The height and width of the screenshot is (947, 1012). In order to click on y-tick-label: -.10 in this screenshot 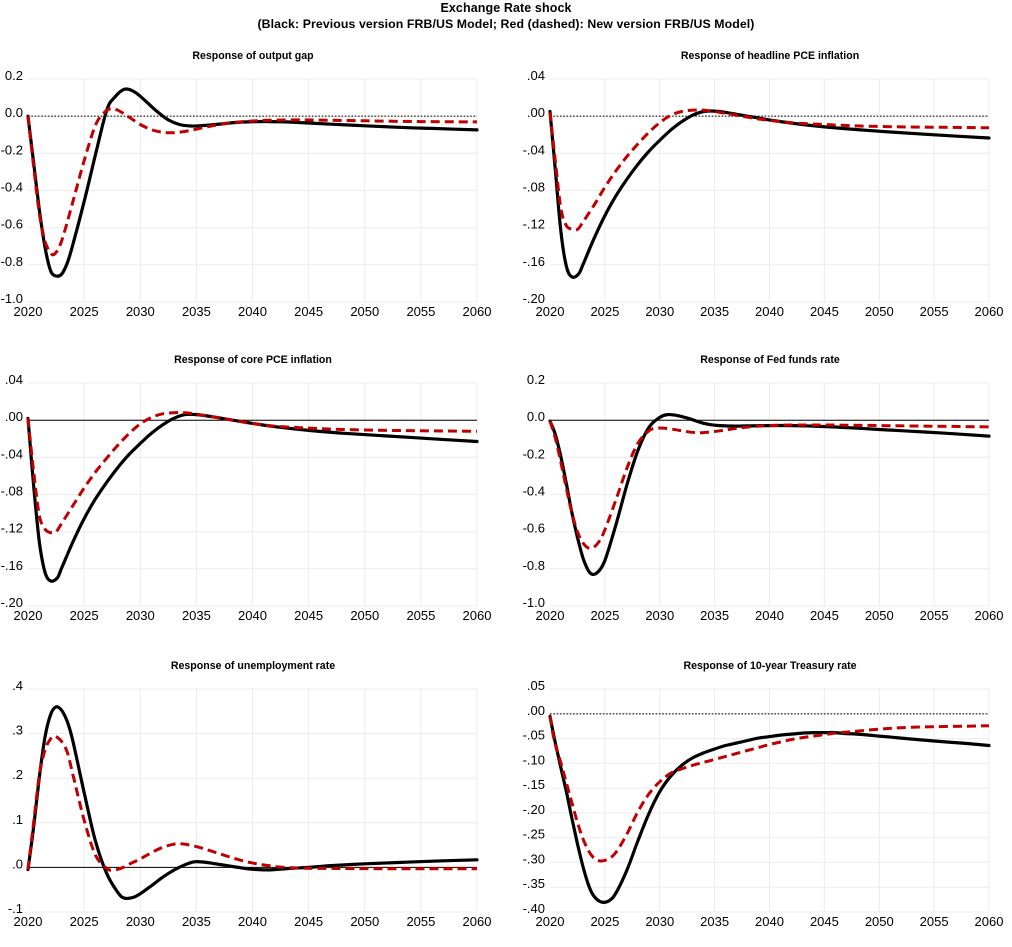, I will do `click(534, 759)`.